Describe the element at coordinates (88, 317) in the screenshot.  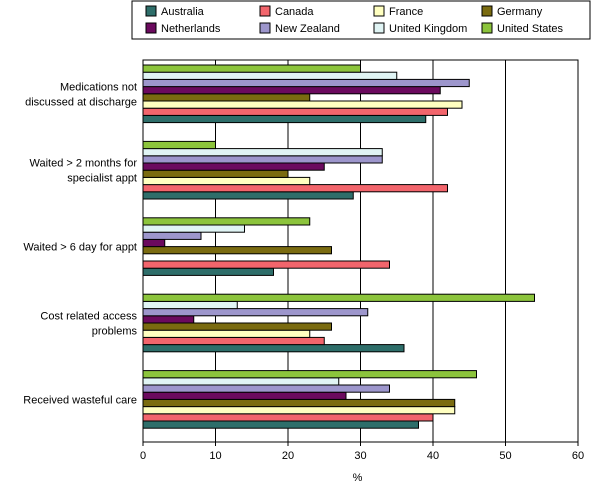
I see `category-label-4-line-1: Cost related access` at that location.